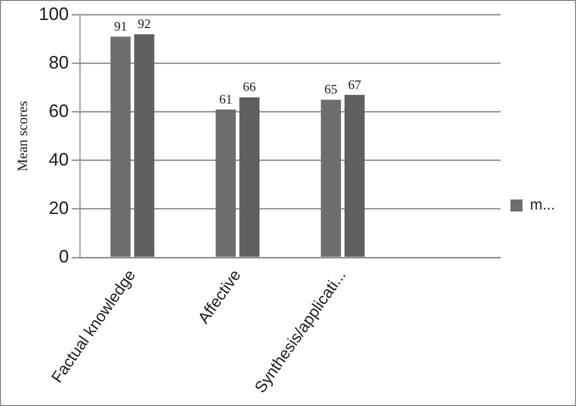 This screenshot has height=406, width=576. Describe the element at coordinates (225, 98) in the screenshot. I see `data-label: 61` at that location.